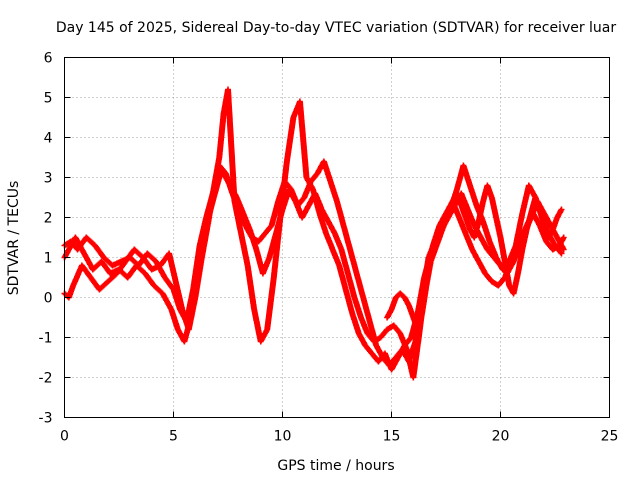  What do you see at coordinates (501, 437) in the screenshot?
I see `x-tick-label: 20` at bounding box center [501, 437].